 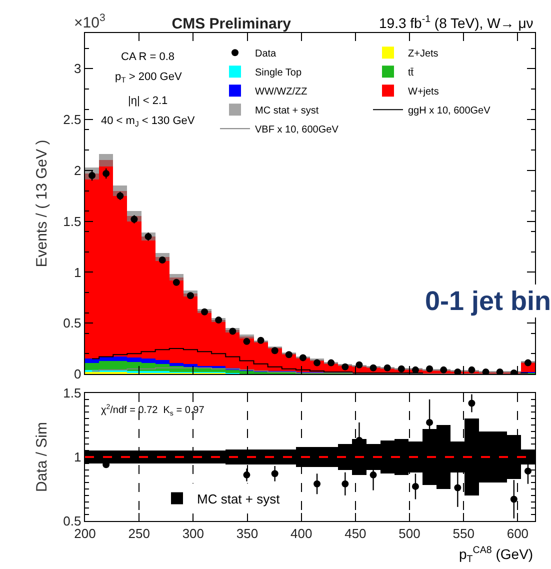 What do you see at coordinates (41, 457) in the screenshot?
I see `y-axis-title: Data / Sim` at bounding box center [41, 457].